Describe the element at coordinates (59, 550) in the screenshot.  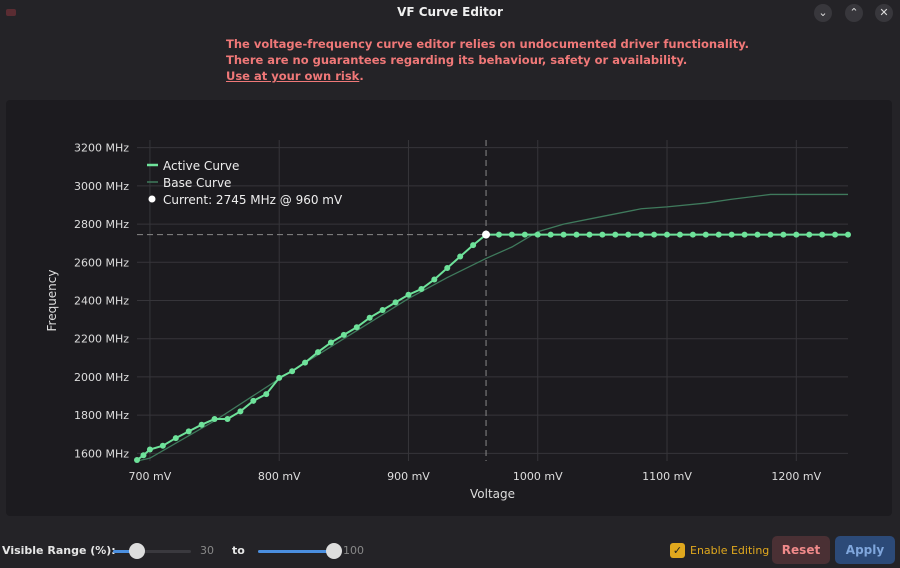
I see `visible-range-label: Visible Range (%):` at that location.